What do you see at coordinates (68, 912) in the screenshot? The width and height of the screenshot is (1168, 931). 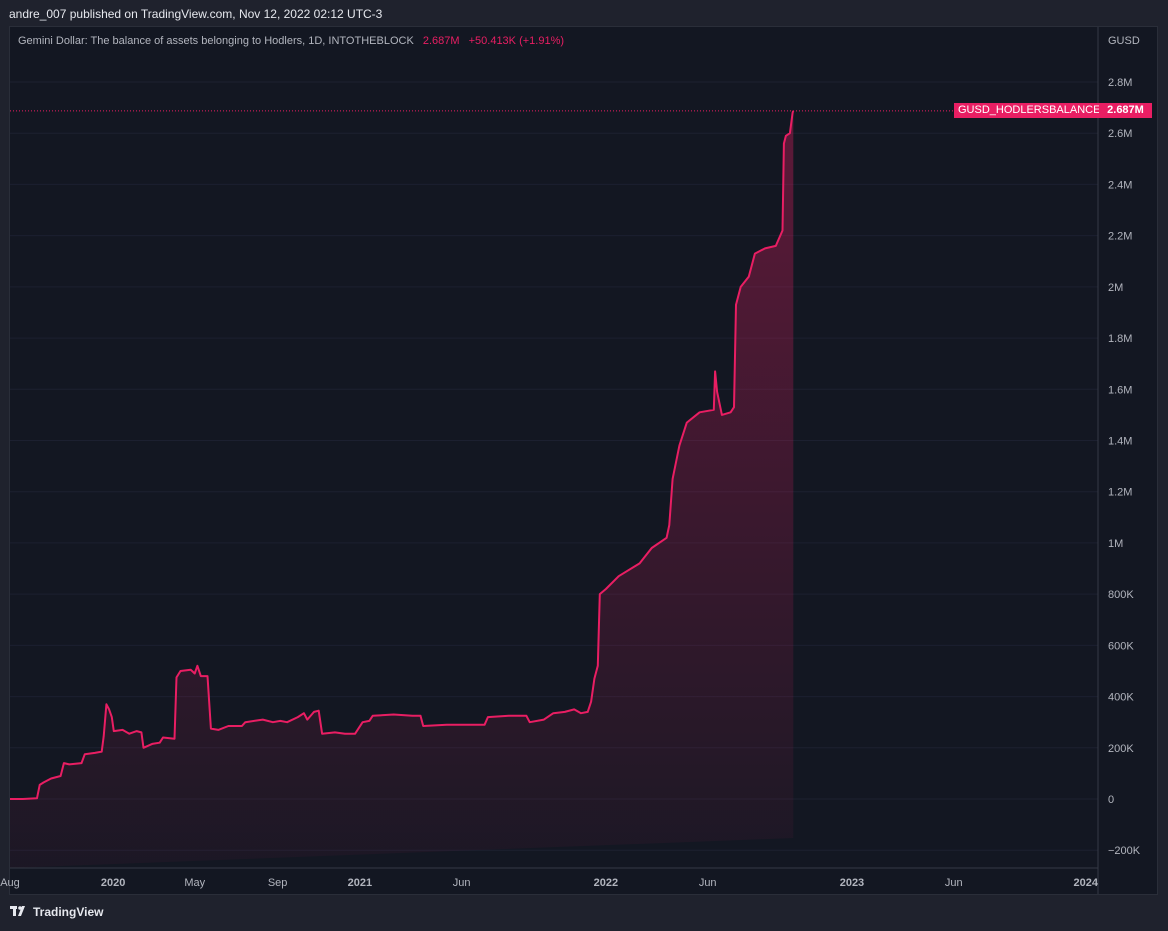 I see `brand-name: TradingView` at bounding box center [68, 912].